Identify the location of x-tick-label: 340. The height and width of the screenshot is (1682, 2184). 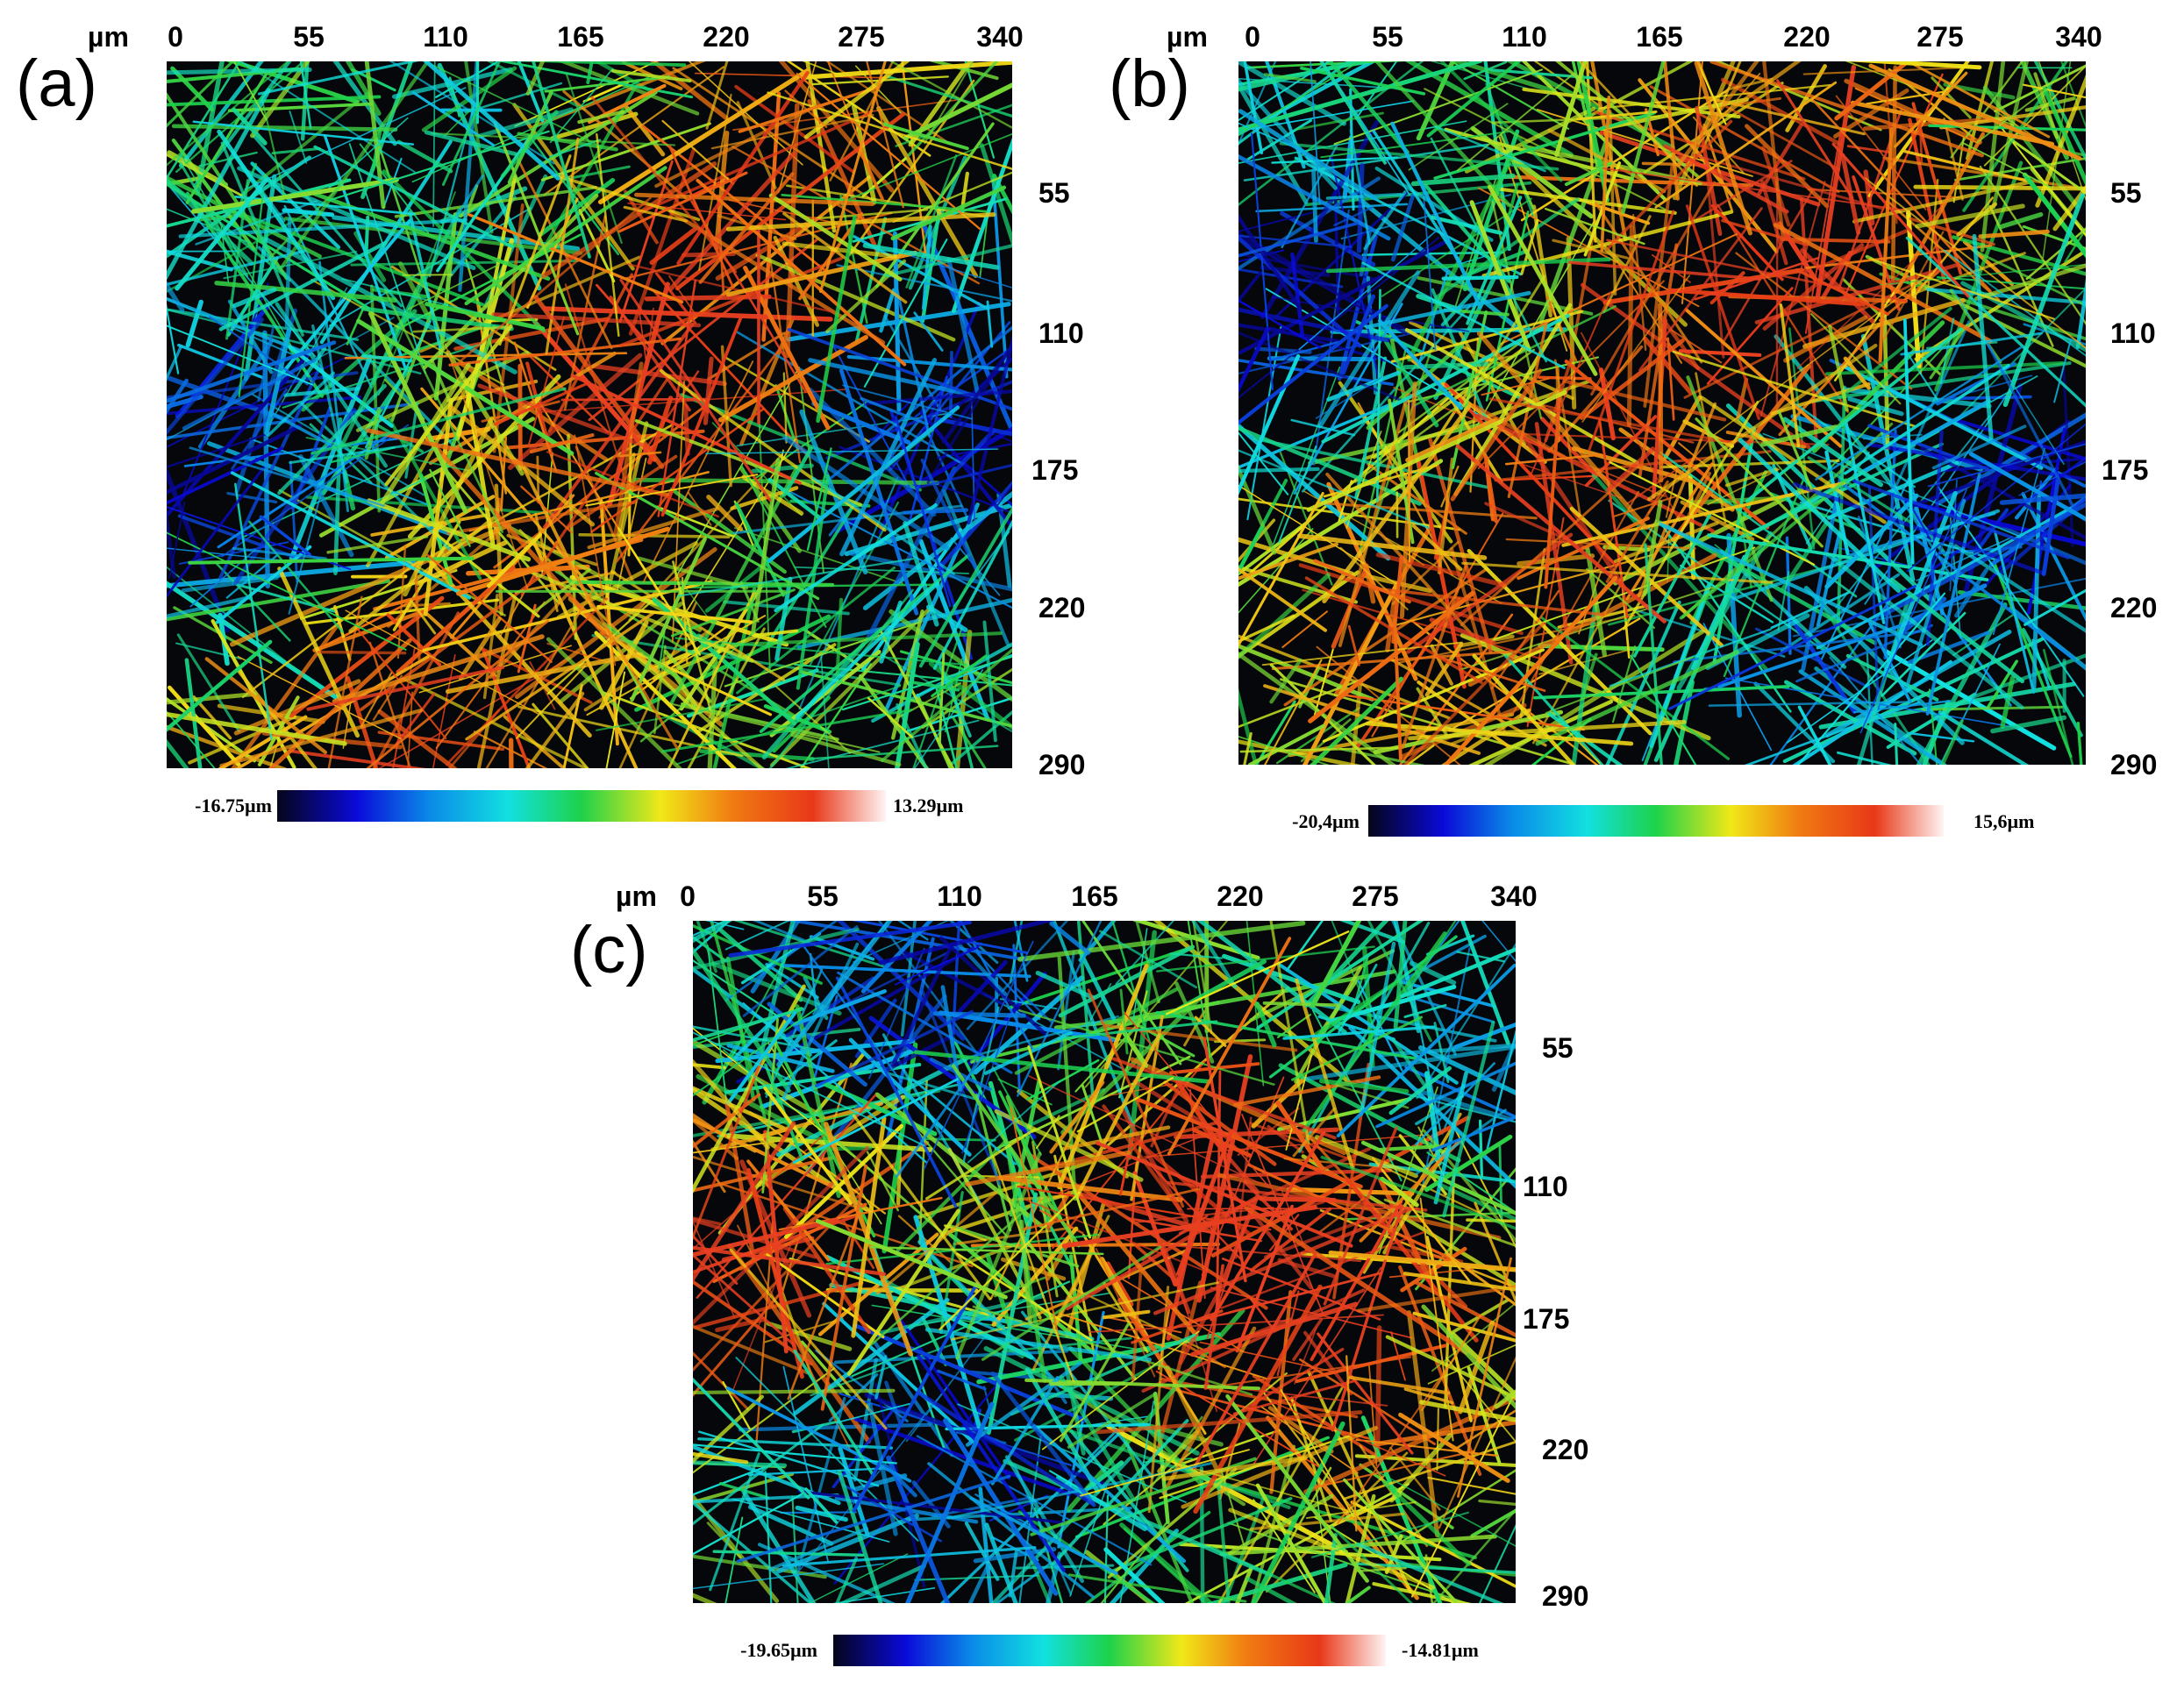
(1514, 896).